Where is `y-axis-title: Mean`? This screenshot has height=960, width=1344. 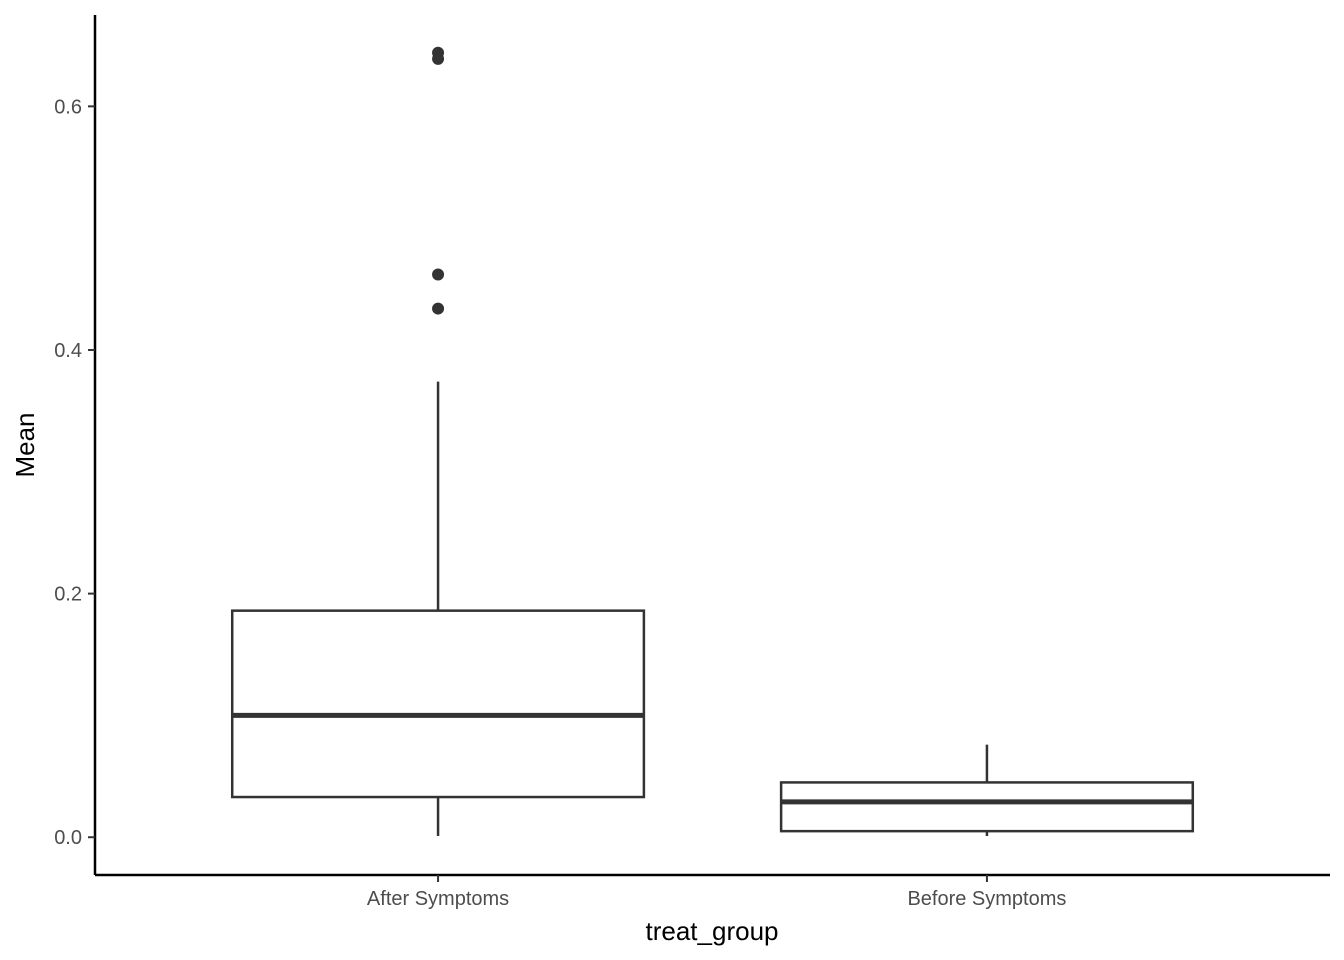 y-axis-title: Mean is located at coordinates (25, 444).